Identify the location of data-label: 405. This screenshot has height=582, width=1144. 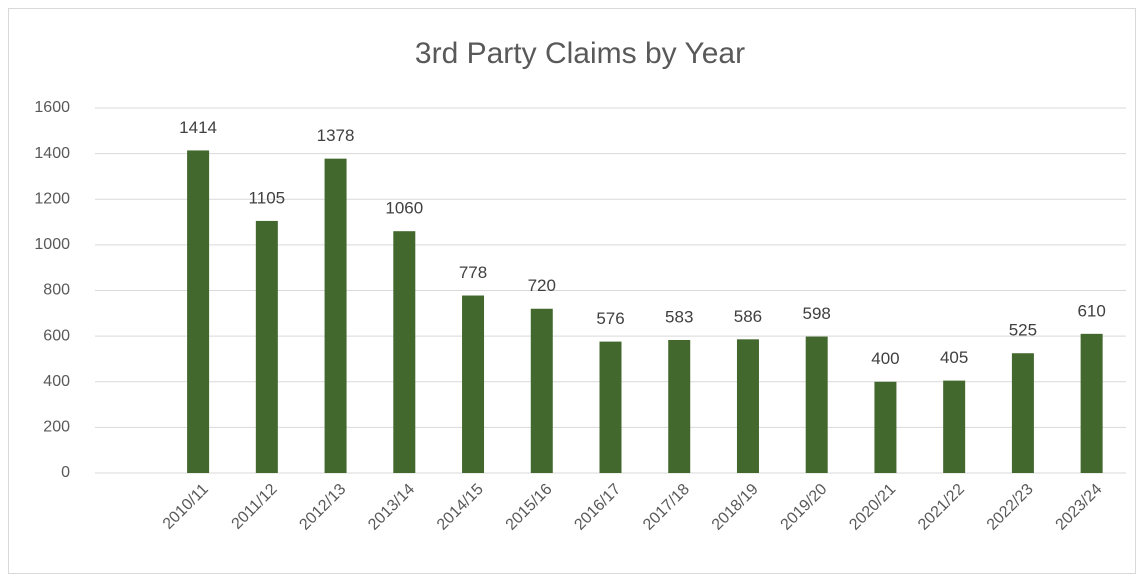
(954, 357).